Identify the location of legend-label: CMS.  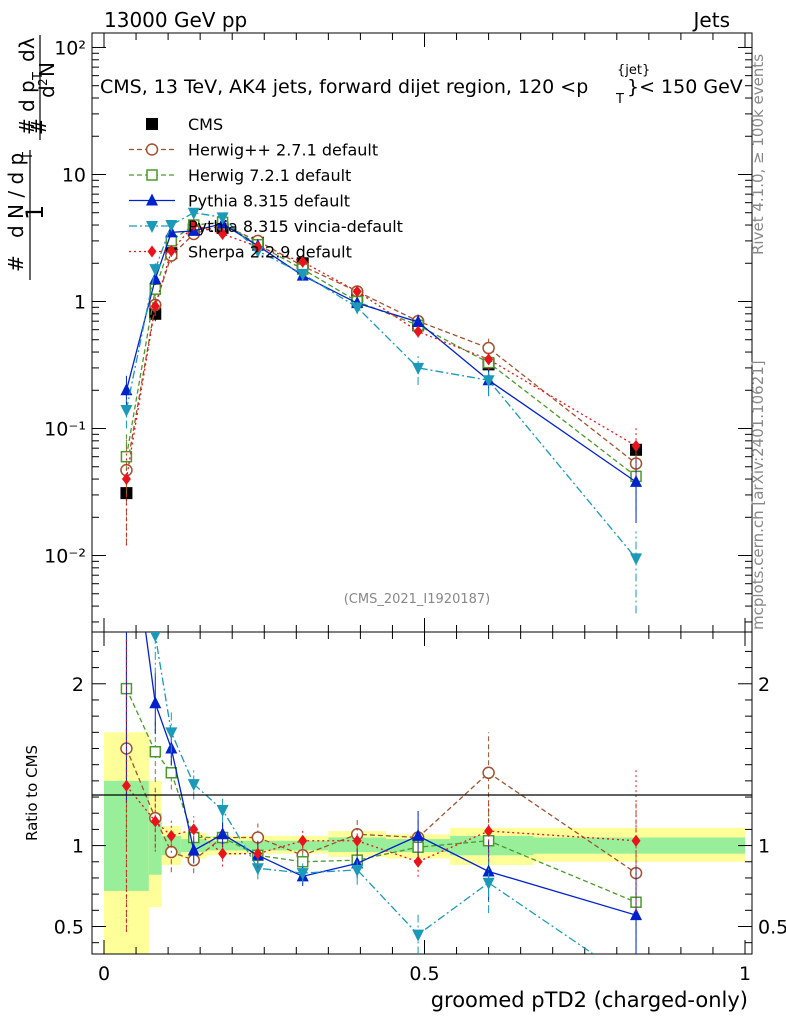
(205, 124).